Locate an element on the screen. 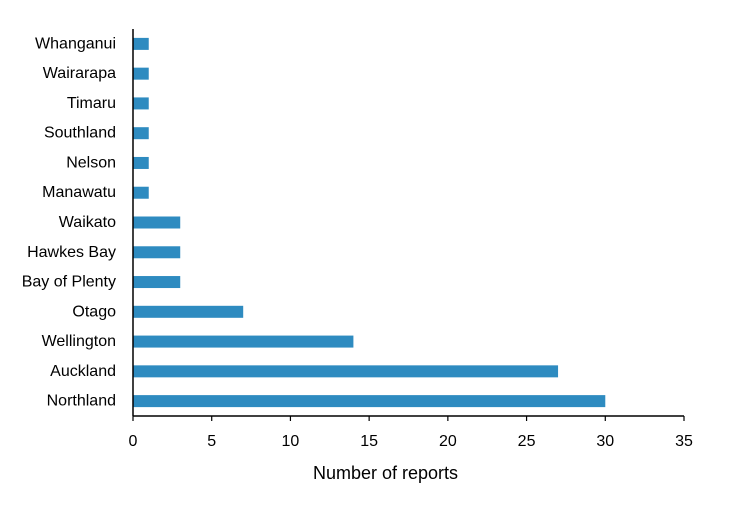 This screenshot has width=750, height=523. category-label-hawkes-bay: Hawkes Bay is located at coordinates (71, 252).